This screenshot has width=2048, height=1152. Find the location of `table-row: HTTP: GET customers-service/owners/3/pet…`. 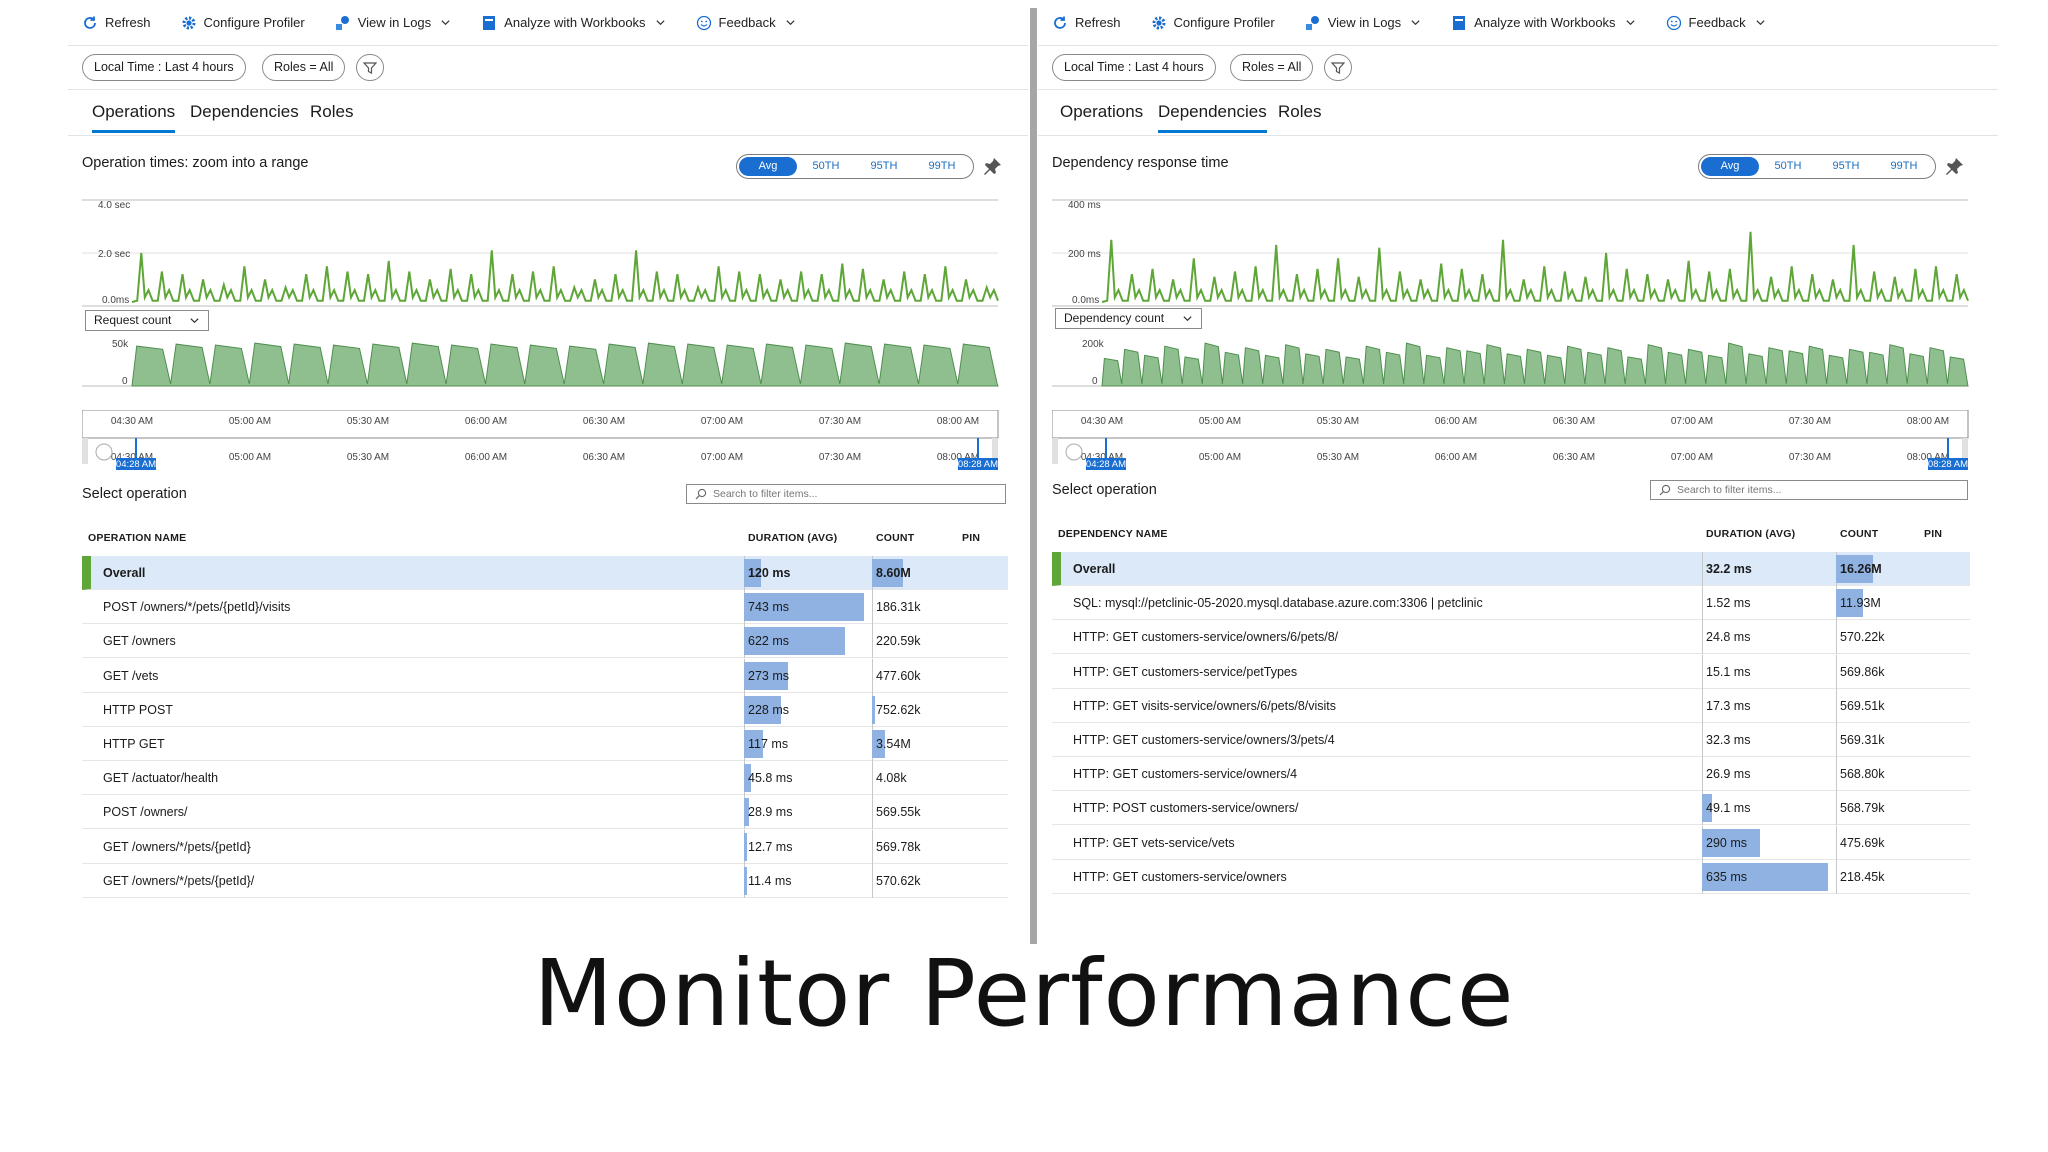

table-row: HTTP: GET customers-service/owners/3/pet… is located at coordinates (1511, 740).